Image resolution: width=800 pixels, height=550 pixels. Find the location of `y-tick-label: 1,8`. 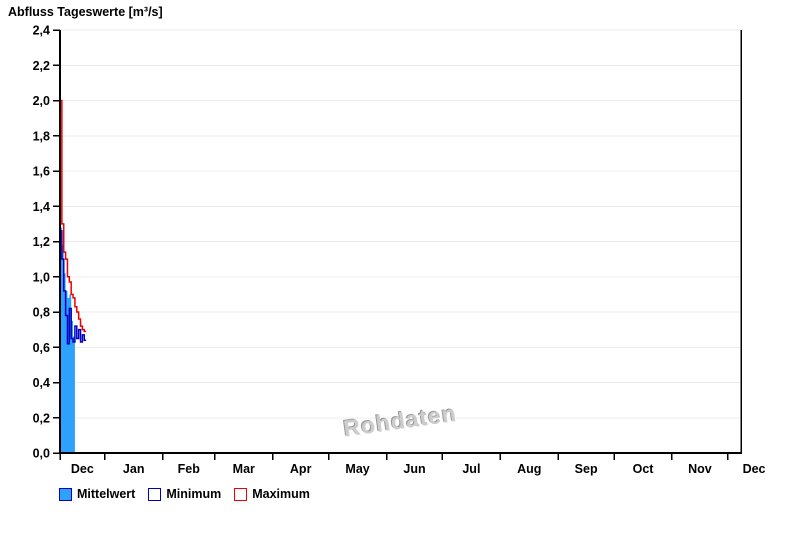

y-tick-label: 1,8 is located at coordinates (41, 136).